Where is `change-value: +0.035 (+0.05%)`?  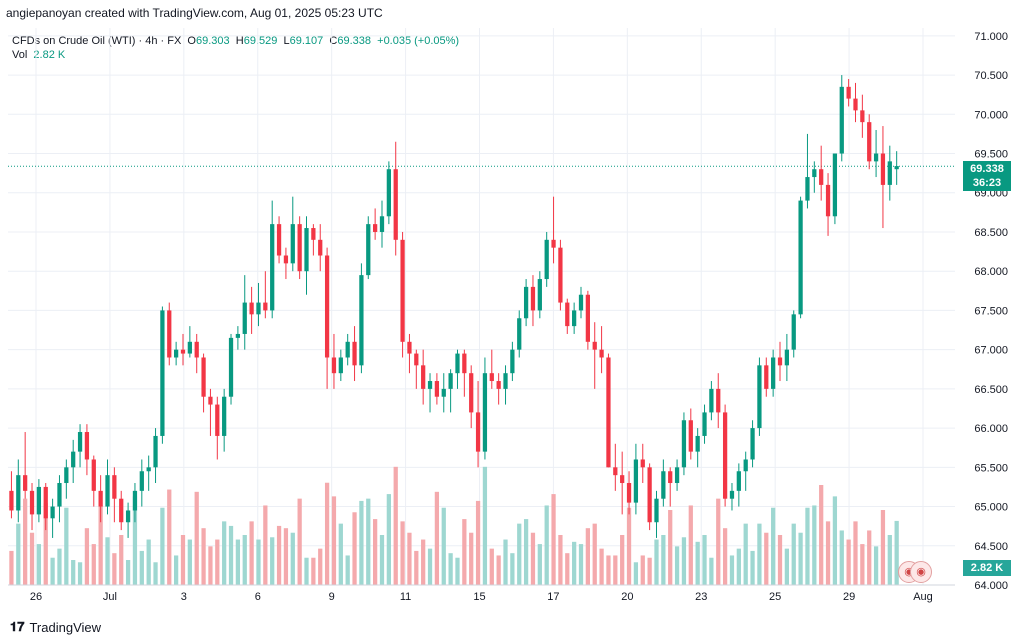 change-value: +0.035 (+0.05%) is located at coordinates (418, 41).